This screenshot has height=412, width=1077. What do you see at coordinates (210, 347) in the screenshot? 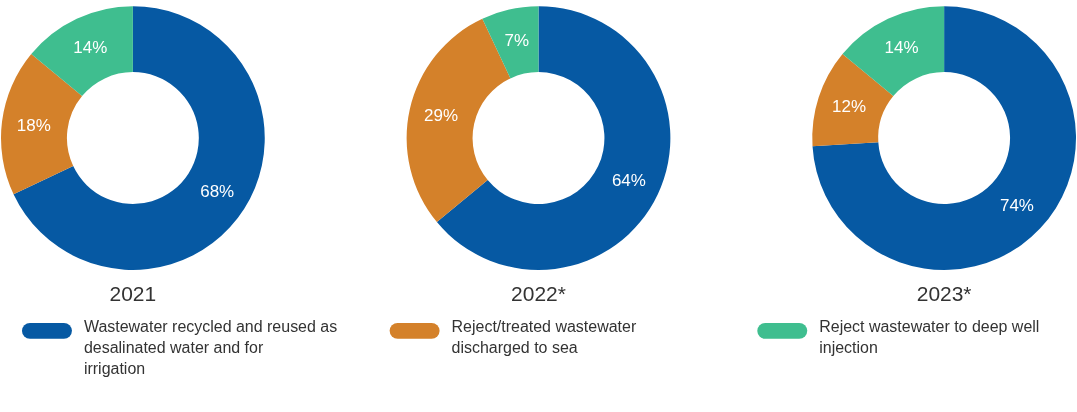
I see `legend-label: Wastewater recycled and reused as desalinated water and for irrigation` at bounding box center [210, 347].